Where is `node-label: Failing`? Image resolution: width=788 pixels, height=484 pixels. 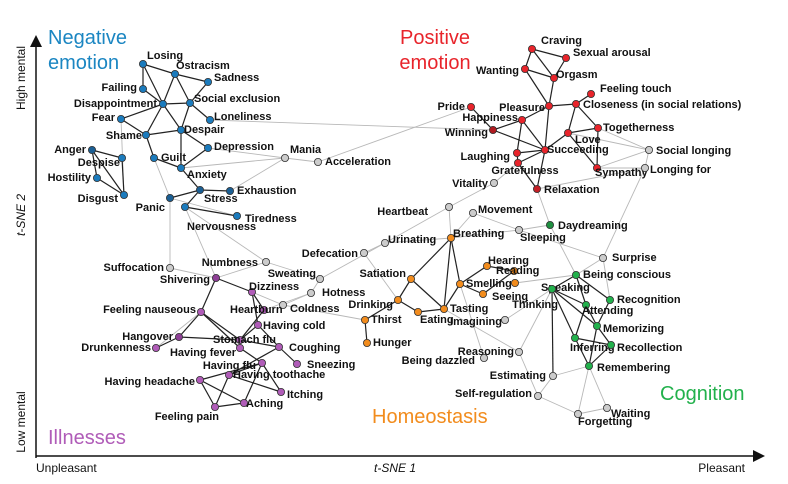
node-label: Failing is located at coordinates (119, 88).